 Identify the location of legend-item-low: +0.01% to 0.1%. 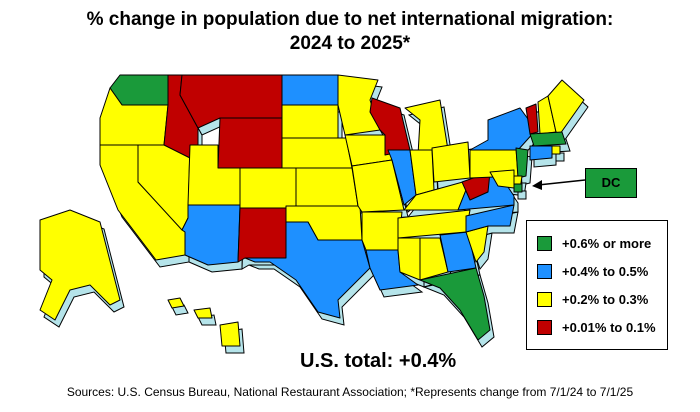
(596, 327).